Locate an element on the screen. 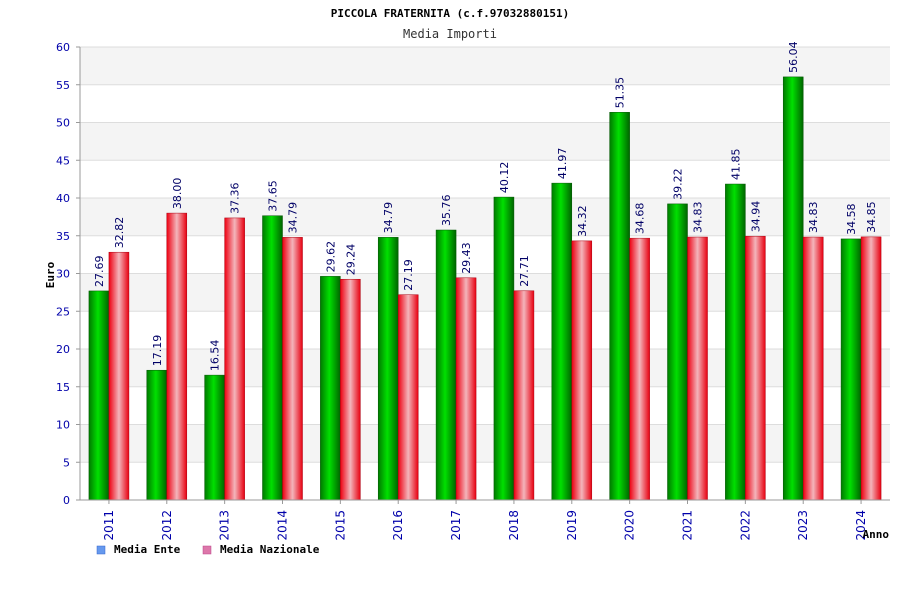 This screenshot has width=900, height=600. value-label: 38.00 is located at coordinates (177, 194).